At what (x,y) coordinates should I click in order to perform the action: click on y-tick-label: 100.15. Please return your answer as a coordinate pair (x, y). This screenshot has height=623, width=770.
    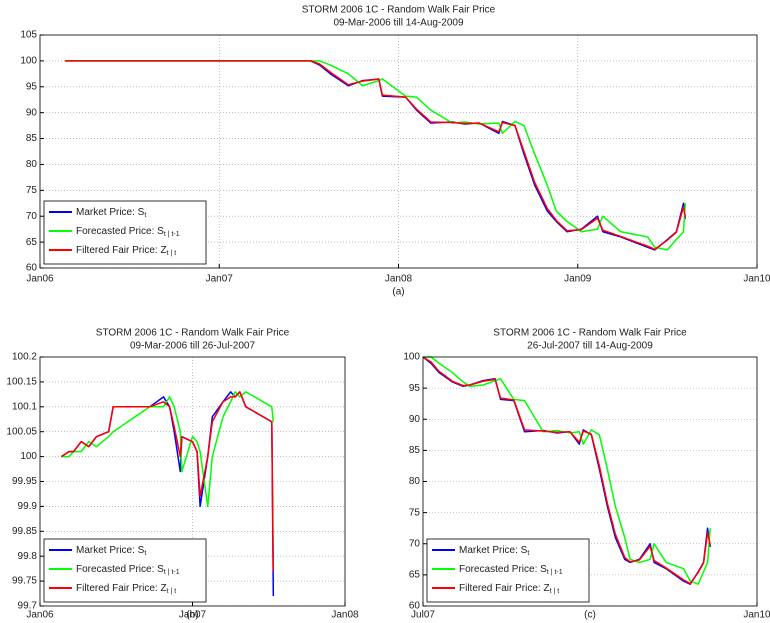
    Looking at the image, I should click on (21, 382).